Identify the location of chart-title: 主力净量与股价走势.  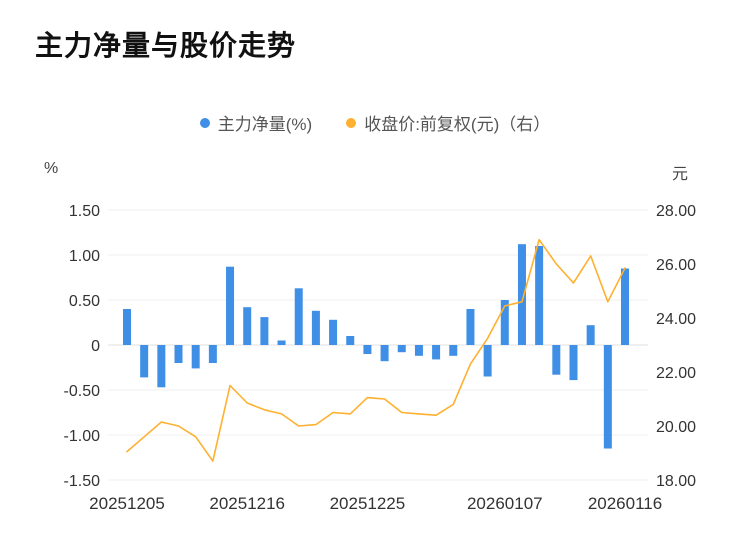
(166, 45).